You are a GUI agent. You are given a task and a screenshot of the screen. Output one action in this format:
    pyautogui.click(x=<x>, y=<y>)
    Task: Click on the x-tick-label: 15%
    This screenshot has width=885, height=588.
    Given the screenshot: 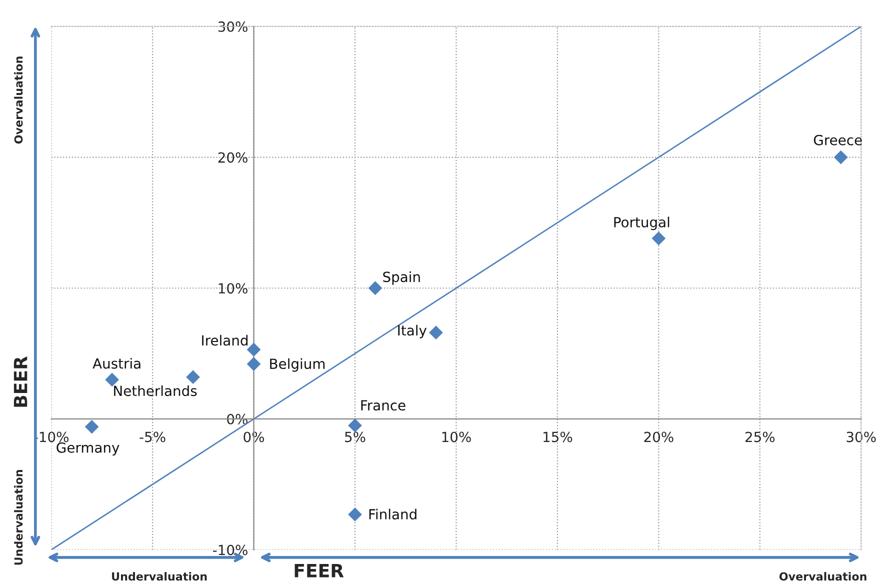 What is the action you would take?
    pyautogui.click(x=558, y=437)
    